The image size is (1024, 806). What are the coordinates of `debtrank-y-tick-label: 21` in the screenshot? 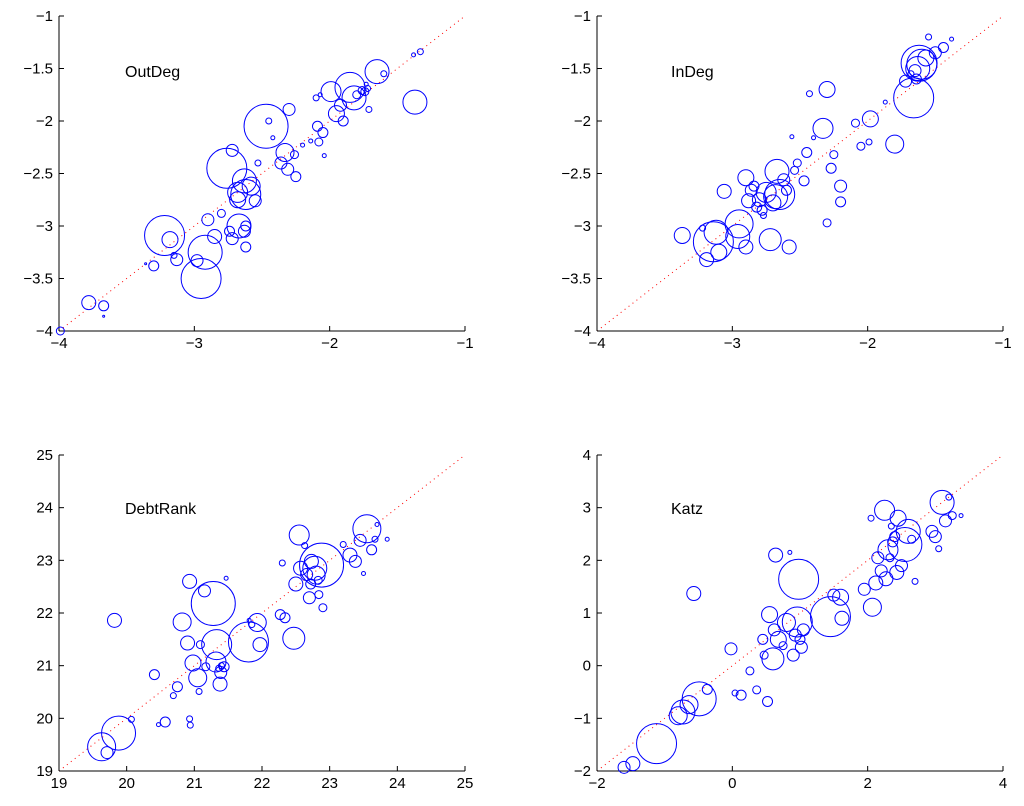 It's located at (44, 666).